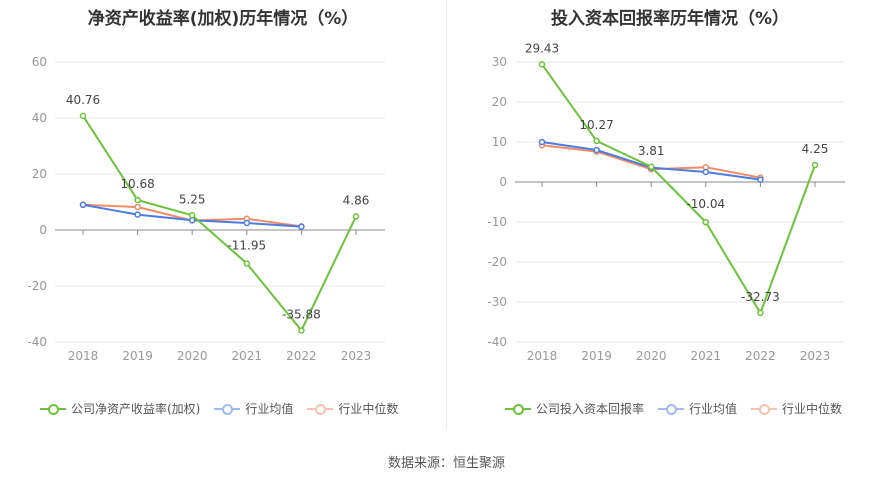 The image size is (893, 481). Describe the element at coordinates (223, 19) in the screenshot. I see `chart-title-roe: 净资产收益率(加权)历年情况（%）` at that location.